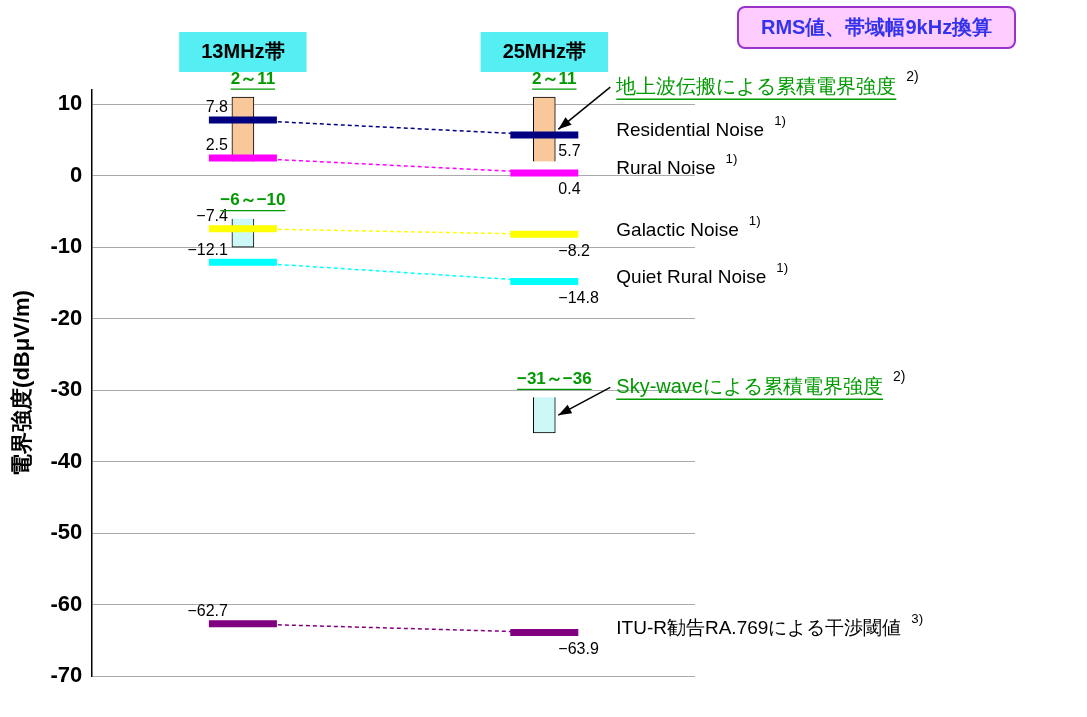  What do you see at coordinates (207, 249) in the screenshot?
I see `data-label: −12.1` at bounding box center [207, 249].